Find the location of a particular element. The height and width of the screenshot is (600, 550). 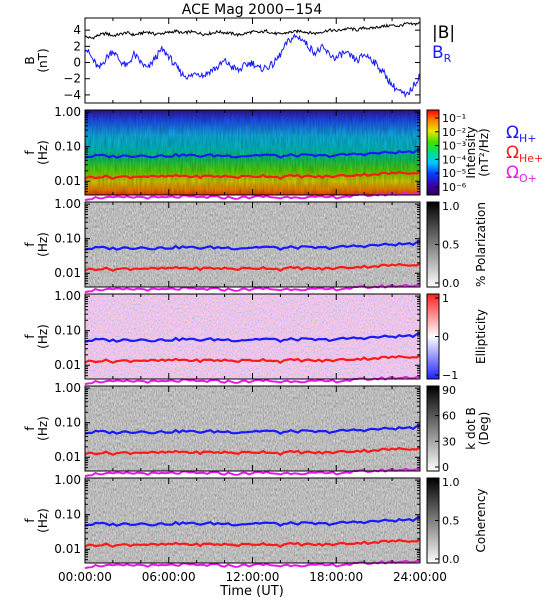

y-axis-label-panel-0: B(nT) is located at coordinates (36, 60).